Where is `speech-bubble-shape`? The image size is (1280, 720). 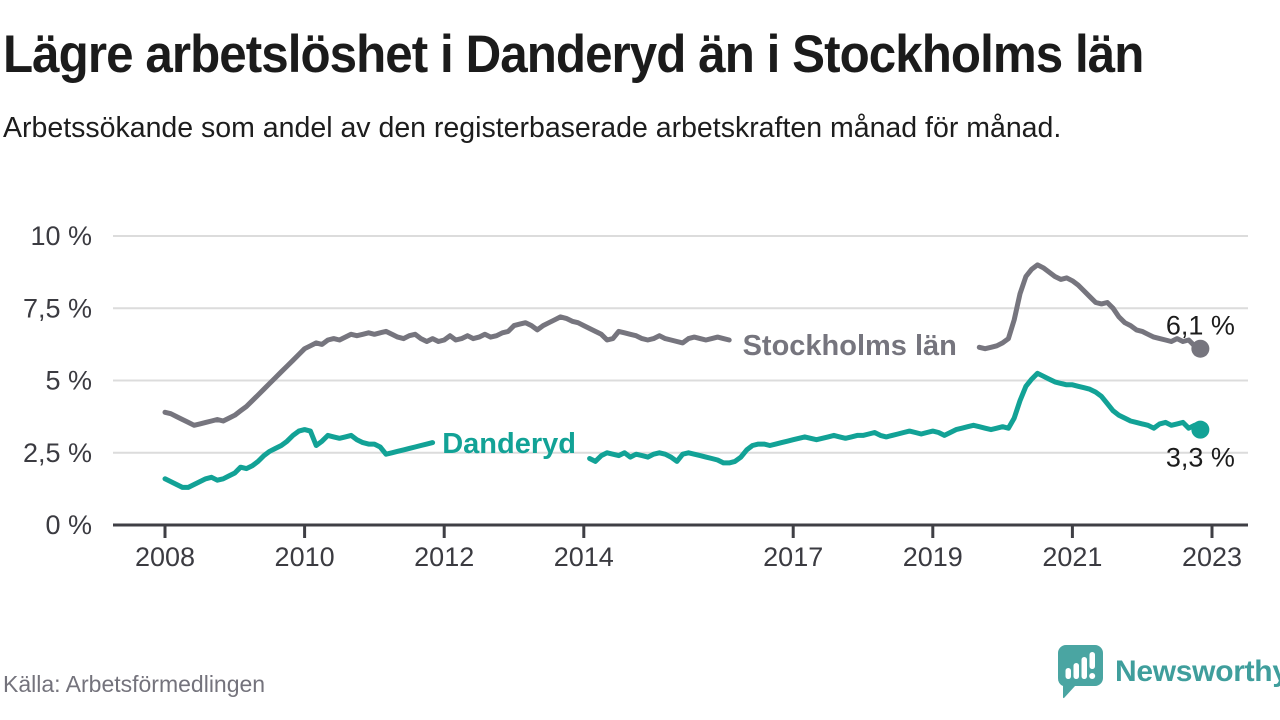 speech-bubble-shape is located at coordinates (1080, 672).